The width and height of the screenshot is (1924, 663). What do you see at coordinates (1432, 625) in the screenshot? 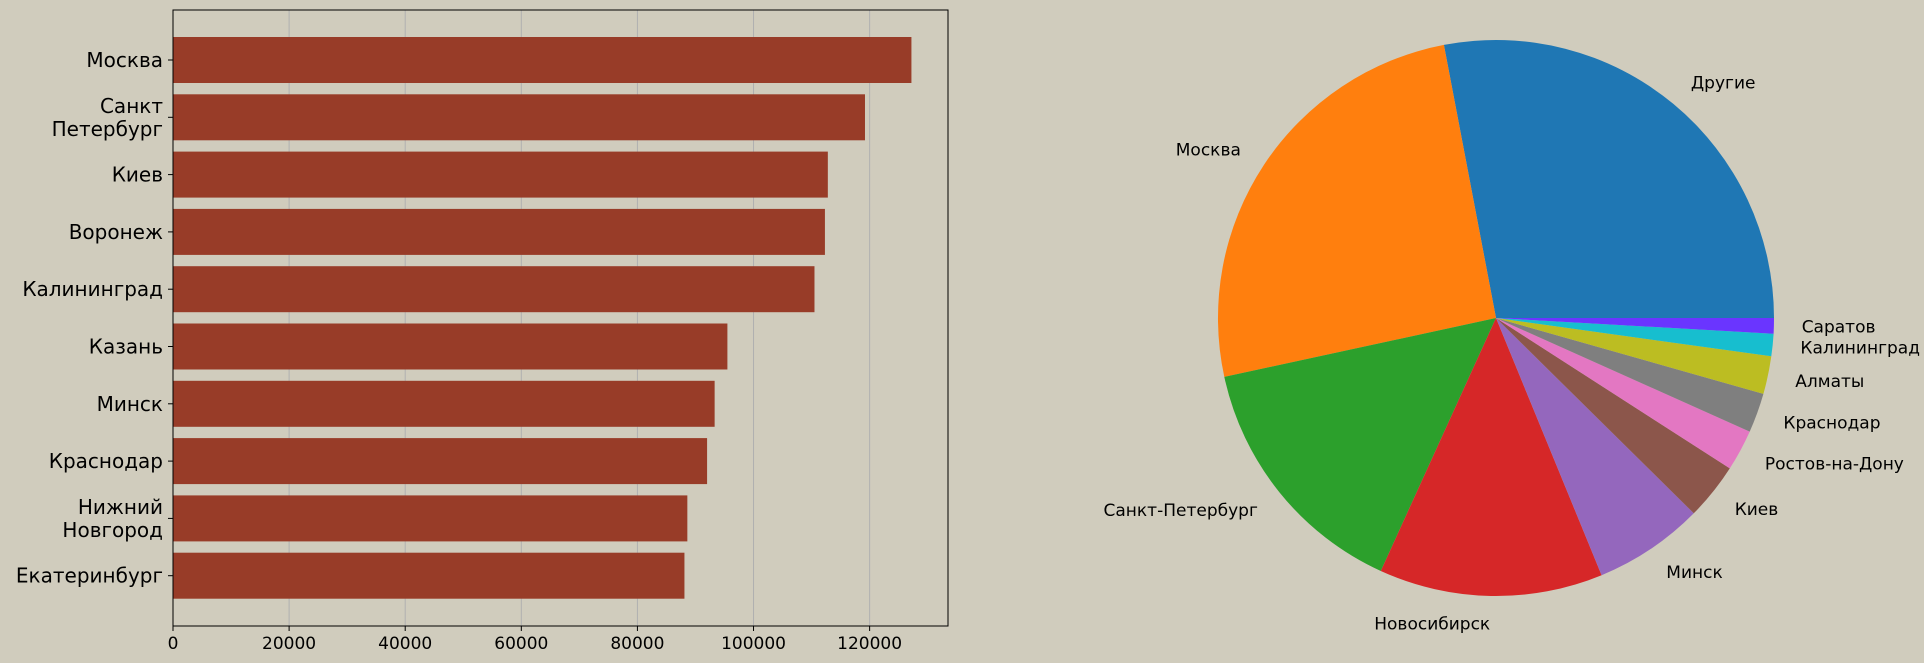
I see `pie-label: Новосибирск` at bounding box center [1432, 625].